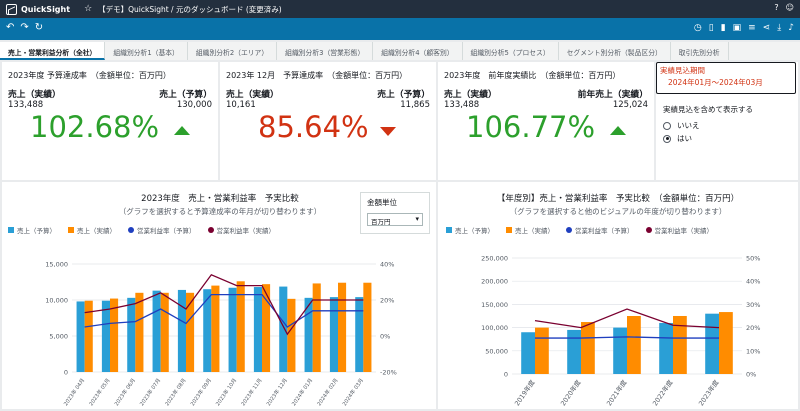  Describe the element at coordinates (382, 202) in the screenshot. I see `unit-label: 金額単位` at that location.